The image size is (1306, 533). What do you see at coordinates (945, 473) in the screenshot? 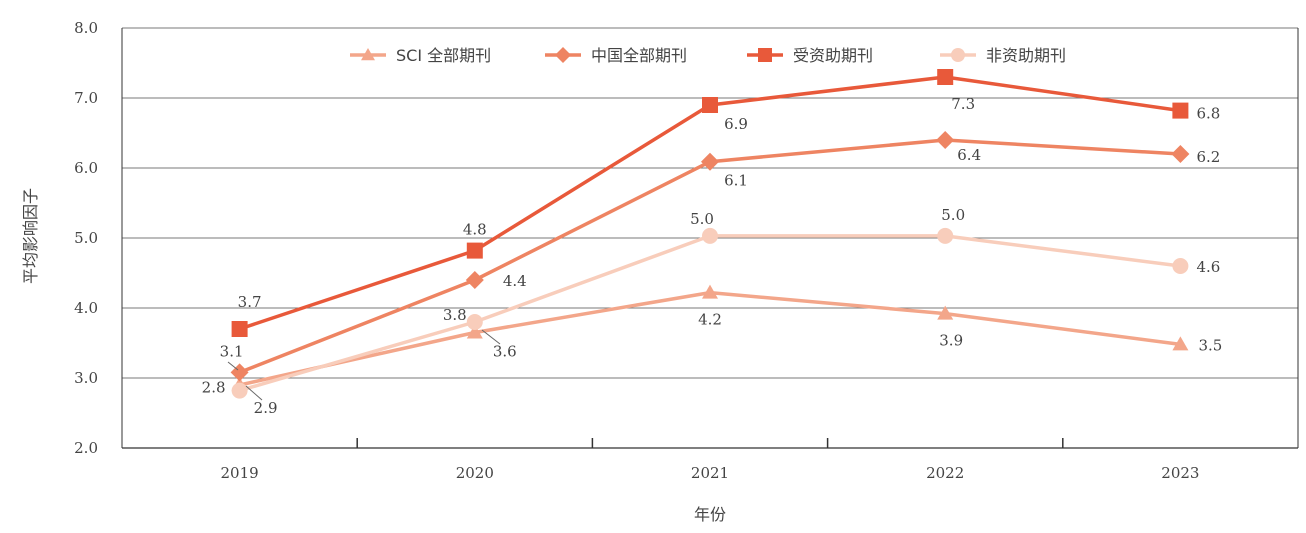
I see `x-tick-label: 2022` at bounding box center [945, 473].